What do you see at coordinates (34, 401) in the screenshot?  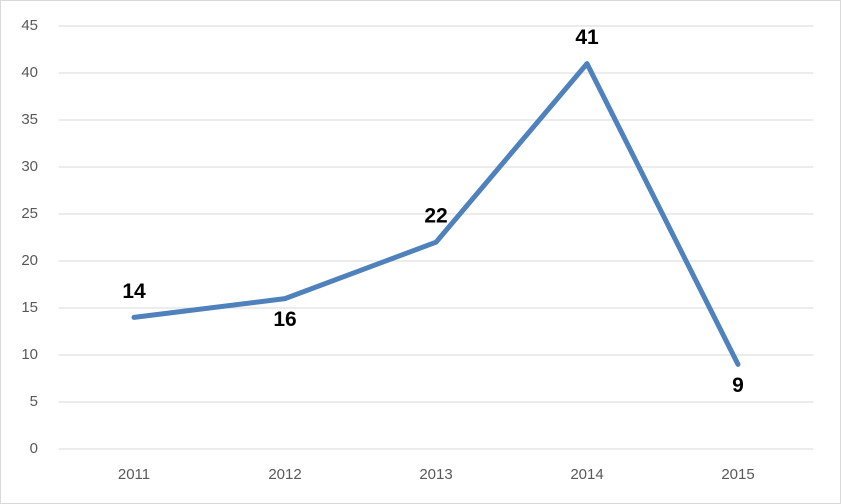 I see `y-tick-label: 5` at bounding box center [34, 401].